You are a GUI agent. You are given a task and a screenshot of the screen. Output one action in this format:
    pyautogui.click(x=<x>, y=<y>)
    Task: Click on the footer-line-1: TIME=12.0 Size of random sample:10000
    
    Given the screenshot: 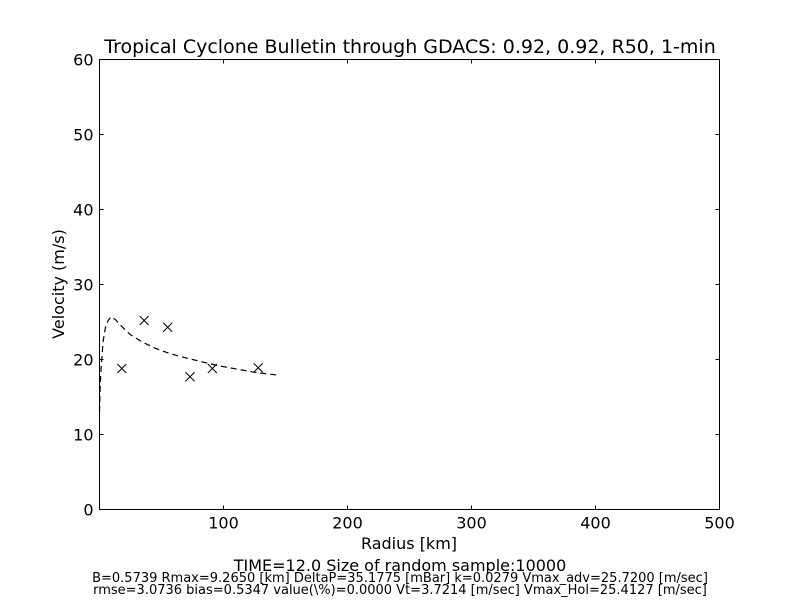 What is the action you would take?
    pyautogui.click(x=400, y=565)
    